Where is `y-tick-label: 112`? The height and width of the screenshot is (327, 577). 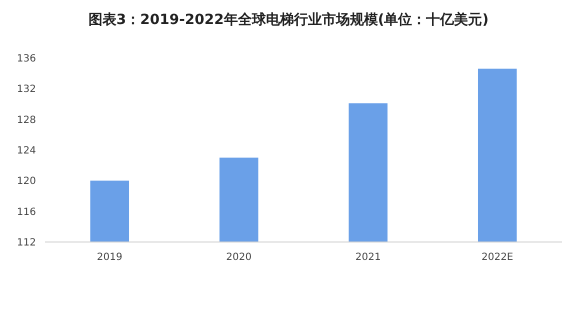 y-tick-label: 112 is located at coordinates (26, 243).